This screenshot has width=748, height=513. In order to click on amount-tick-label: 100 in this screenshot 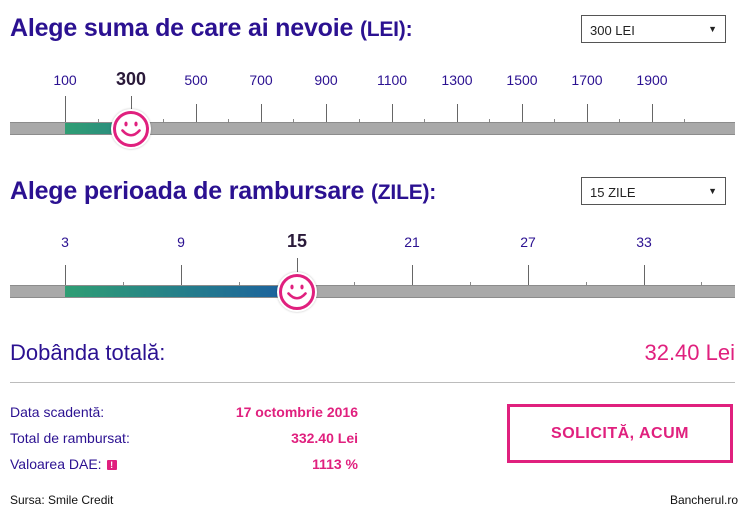, I will do `click(65, 80)`.